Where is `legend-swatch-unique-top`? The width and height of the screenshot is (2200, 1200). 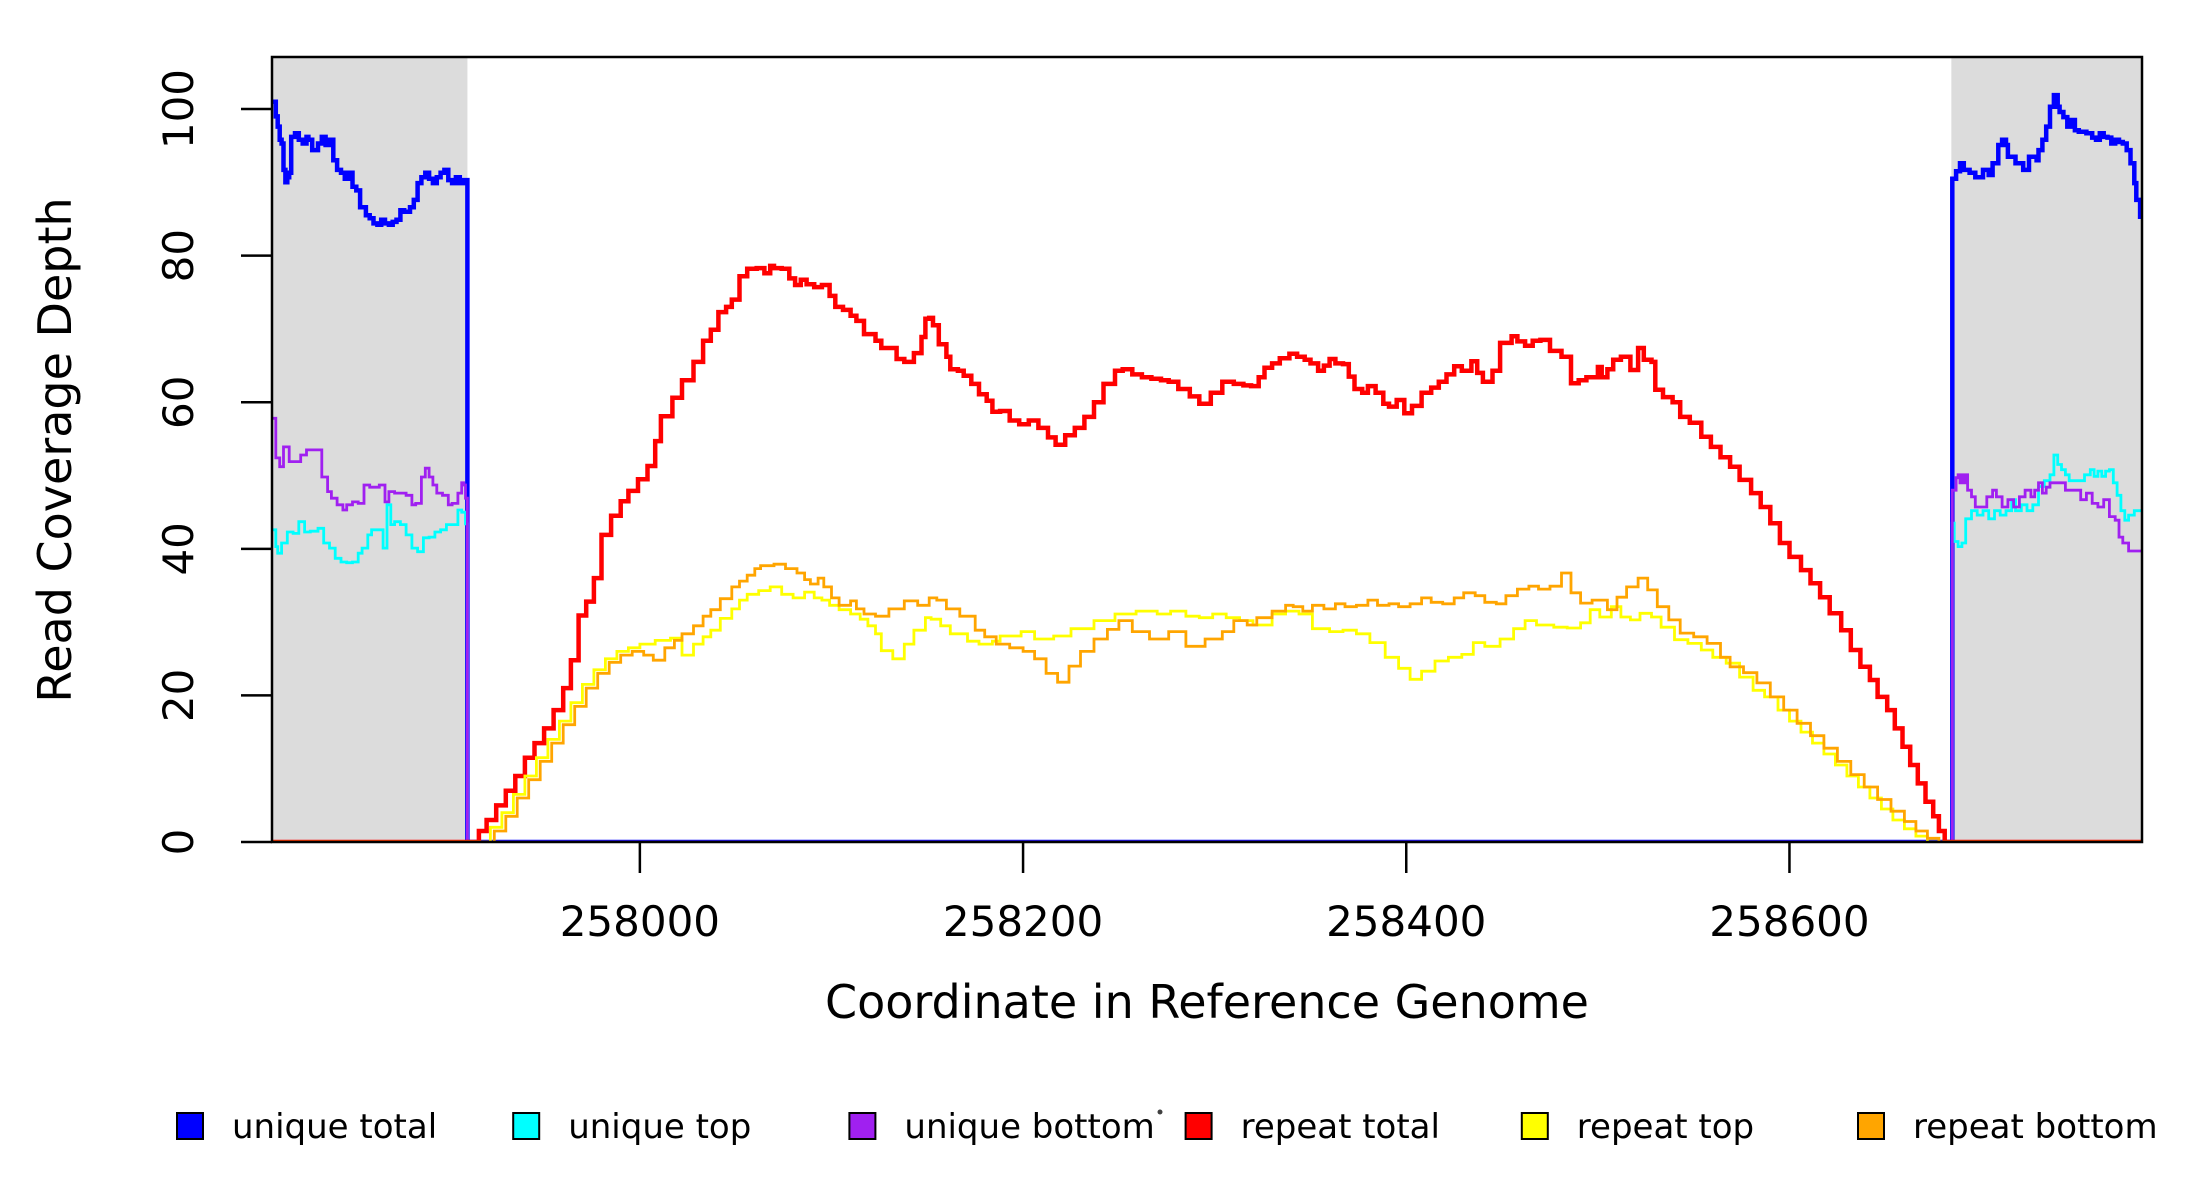
legend-swatch-unique-top is located at coordinates (526, 1126).